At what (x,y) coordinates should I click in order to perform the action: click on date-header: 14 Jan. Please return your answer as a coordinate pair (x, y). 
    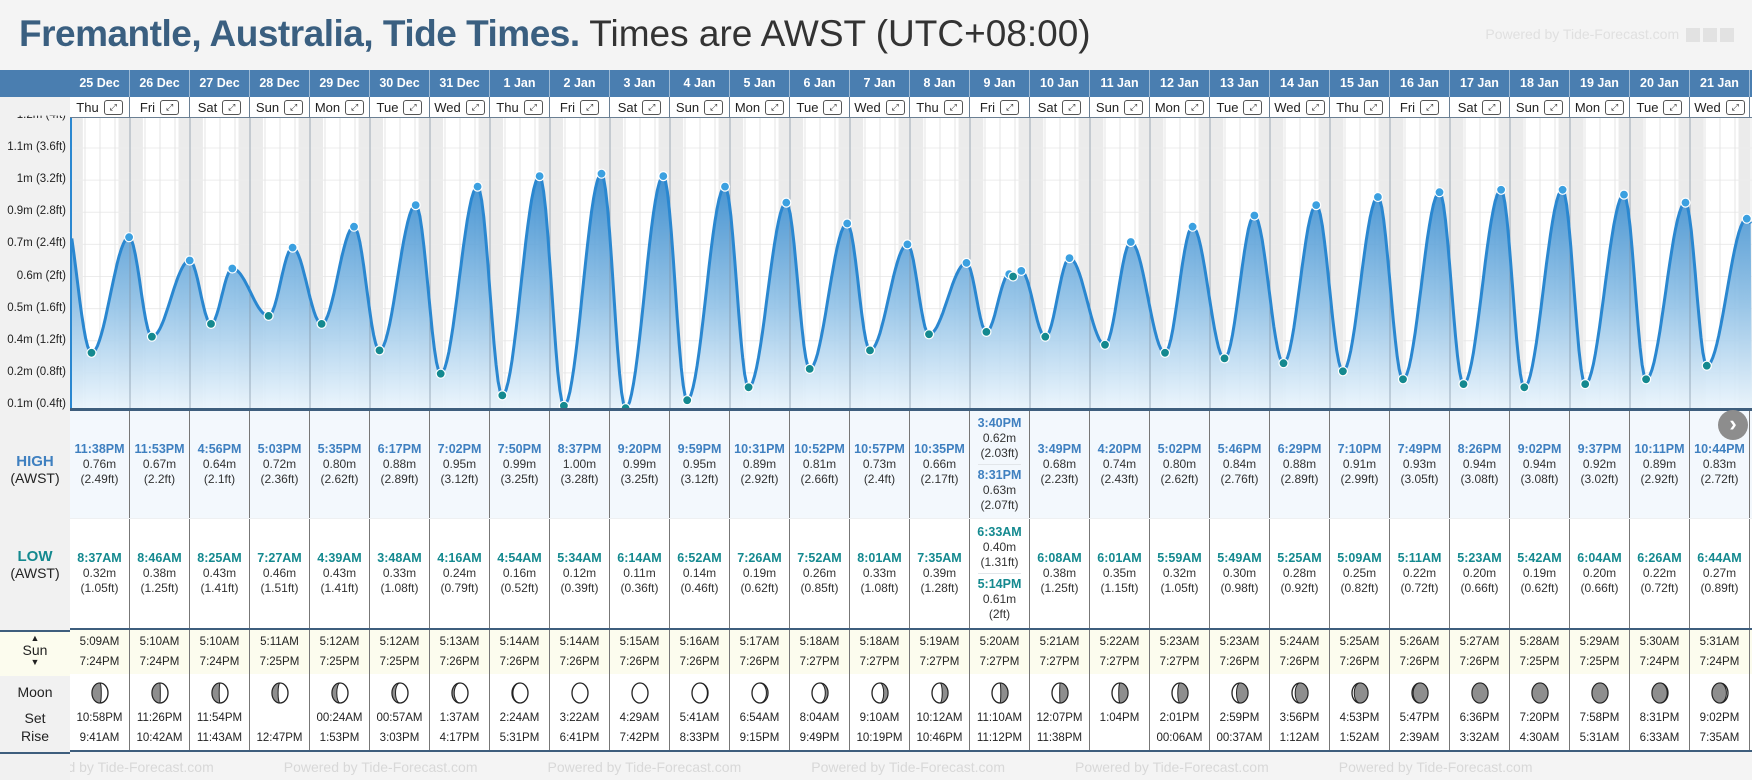
    Looking at the image, I should click on (1300, 83).